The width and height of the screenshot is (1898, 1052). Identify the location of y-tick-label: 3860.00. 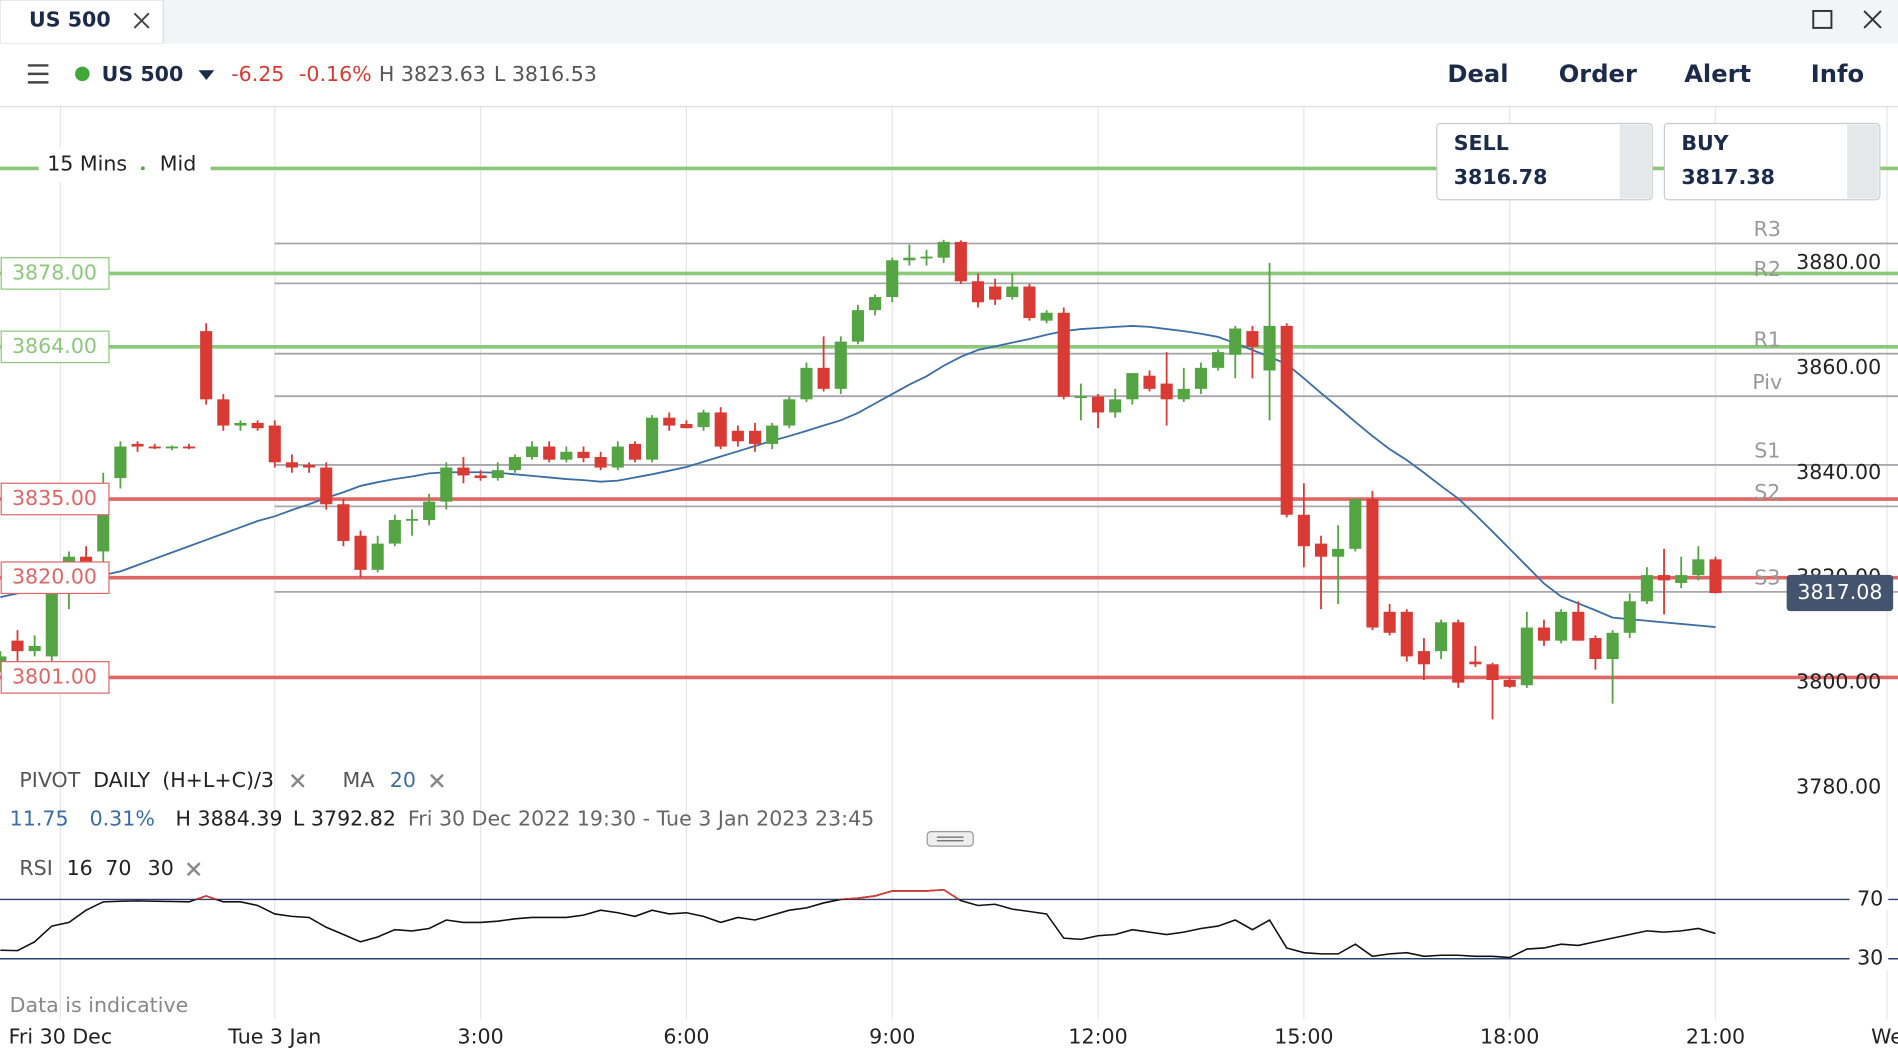
(1838, 367).